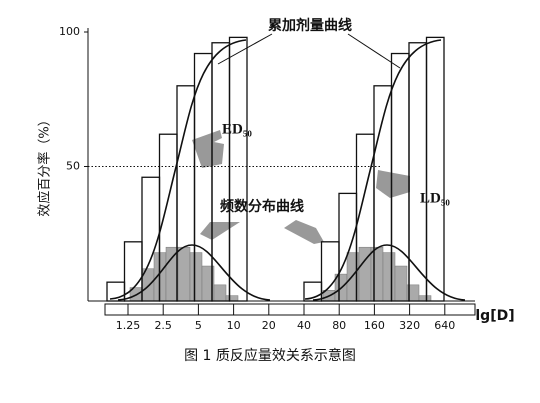 Image resolution: width=540 pixels, height=403 pixels. What do you see at coordinates (262, 206) in the screenshot?
I see `annotation: 频数分布曲线` at bounding box center [262, 206].